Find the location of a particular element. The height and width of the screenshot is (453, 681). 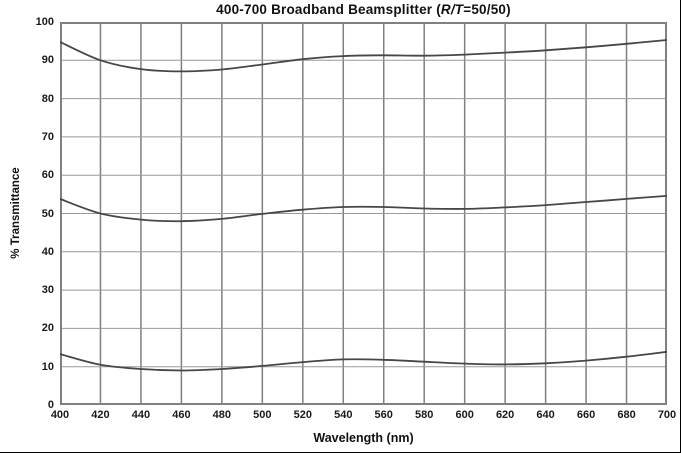

x-tick-label: 420 is located at coordinates (100, 415).